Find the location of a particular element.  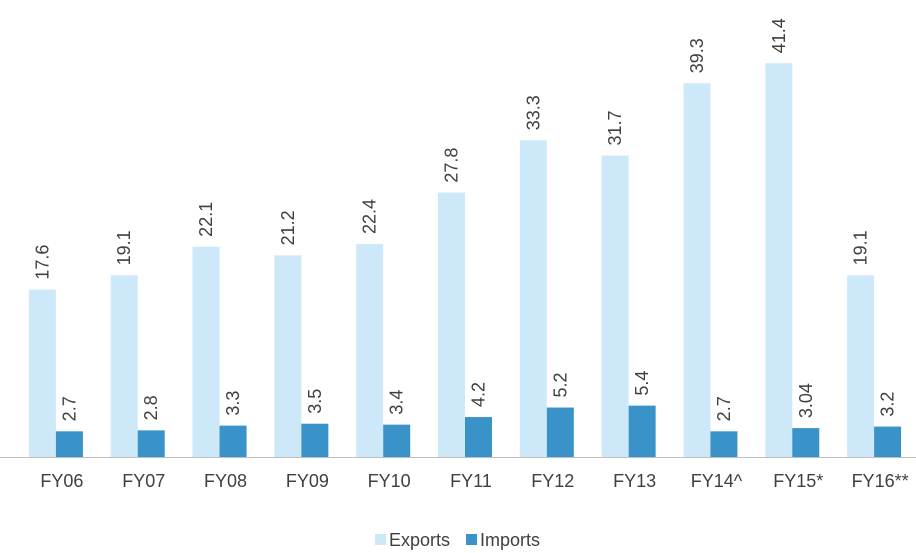

x-tick-label: FY13 is located at coordinates (634, 481).